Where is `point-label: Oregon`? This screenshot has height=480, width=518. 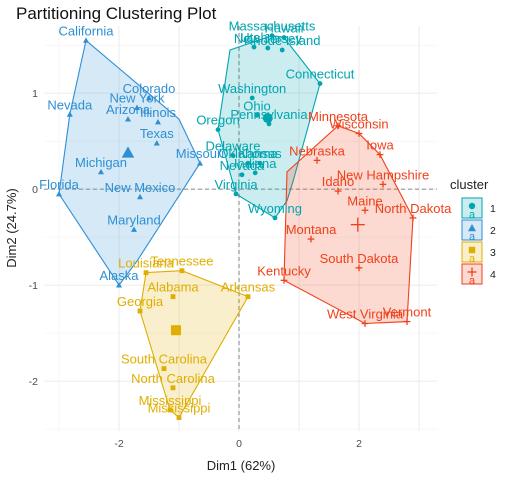
point-label: Oregon is located at coordinates (217, 120).